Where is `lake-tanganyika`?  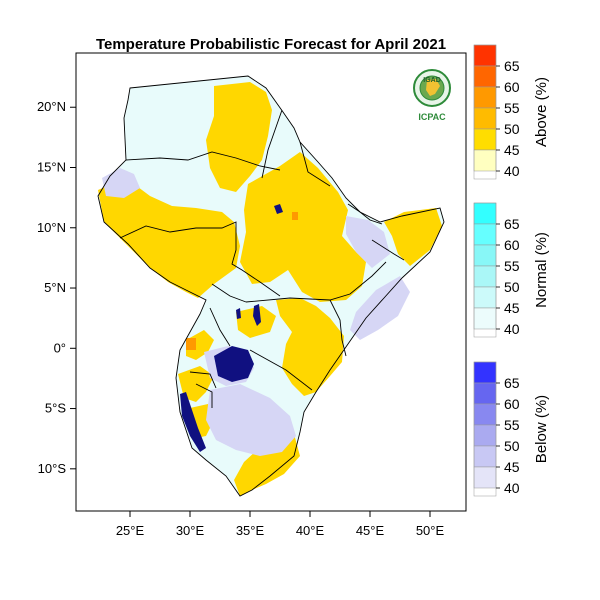
lake-tanganyika is located at coordinates (193, 422).